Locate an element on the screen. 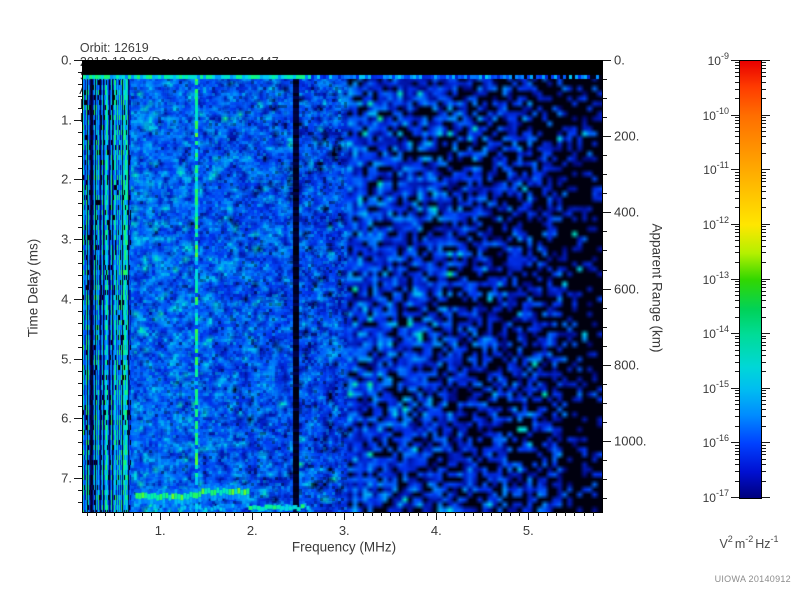 The width and height of the screenshot is (800, 600). colorbar-gradient is located at coordinates (750, 279).